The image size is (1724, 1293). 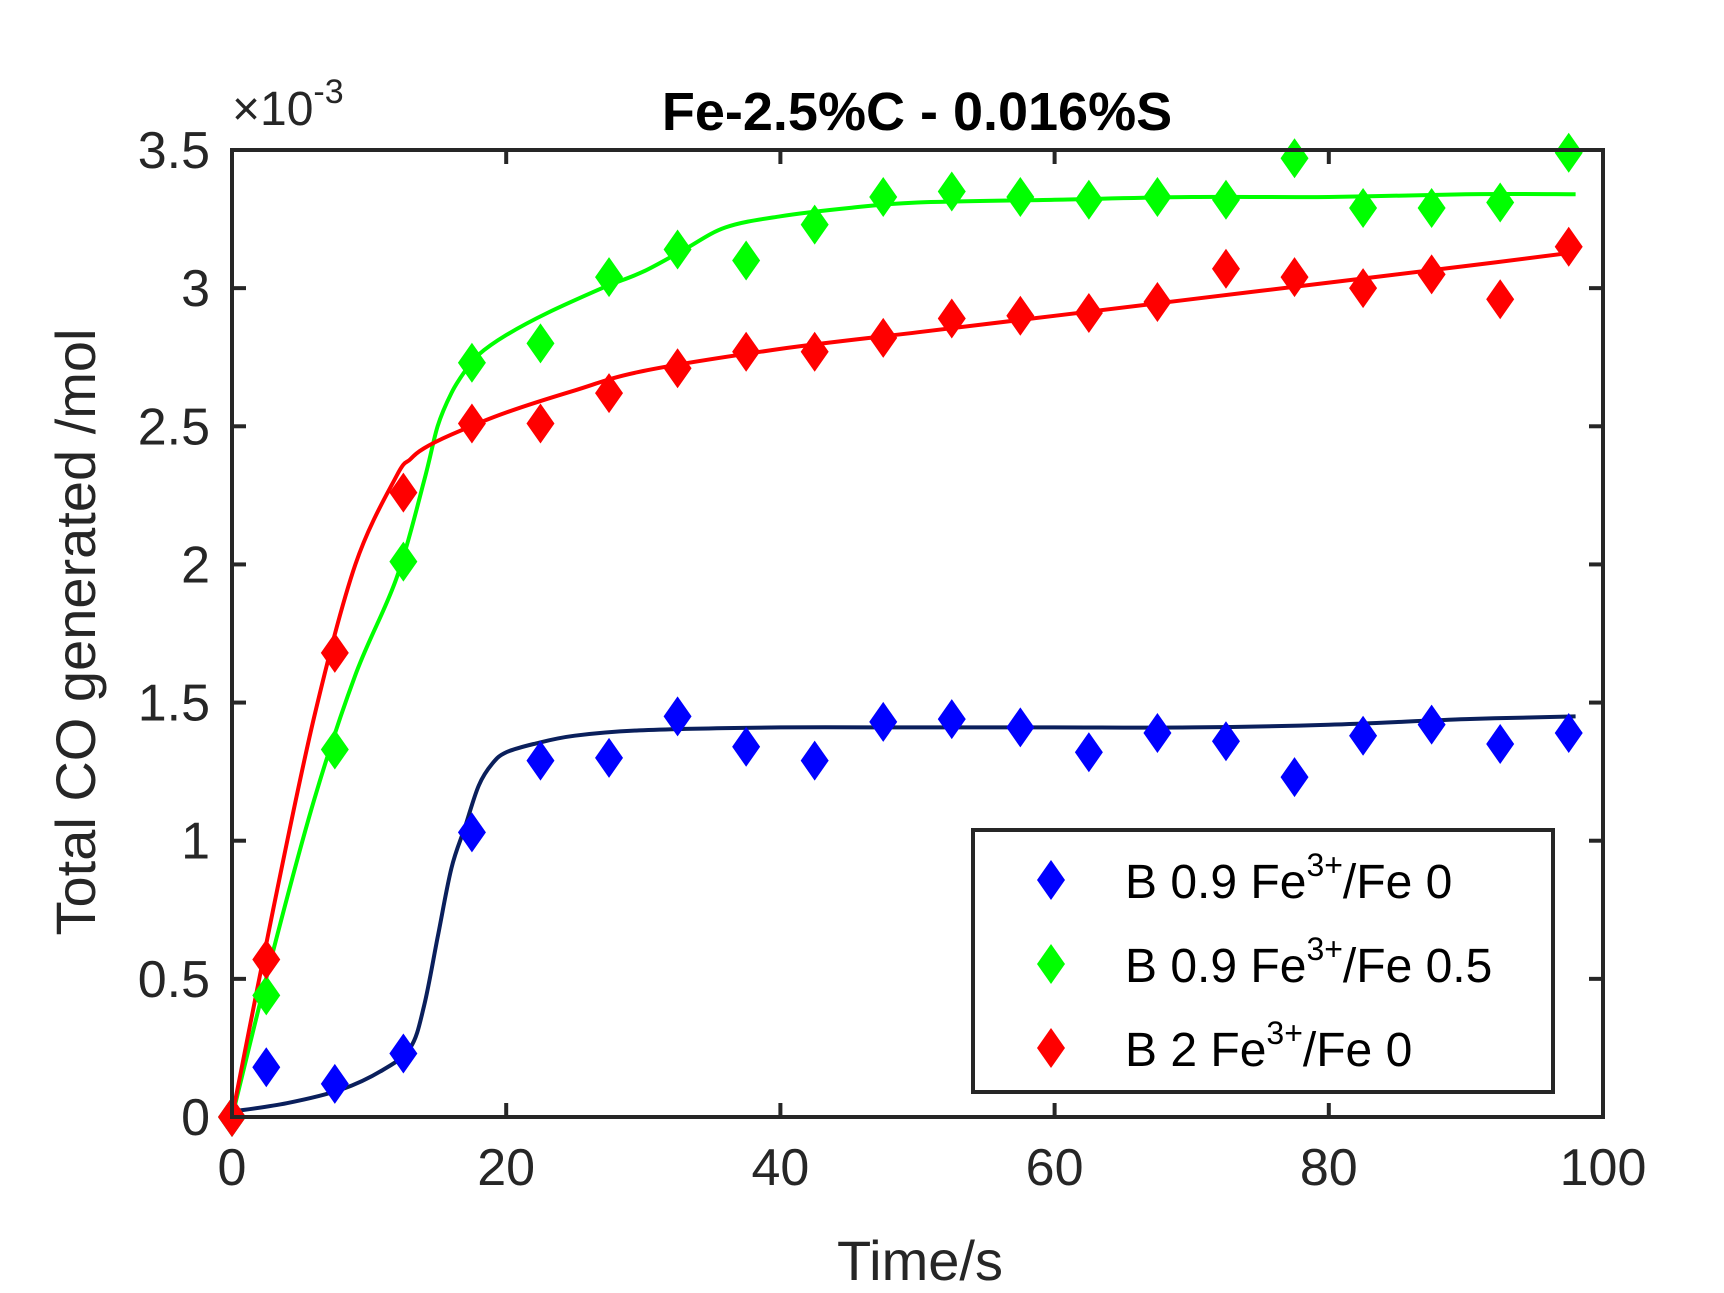 I want to click on x-tick-label: 20, so click(x=506, y=1168).